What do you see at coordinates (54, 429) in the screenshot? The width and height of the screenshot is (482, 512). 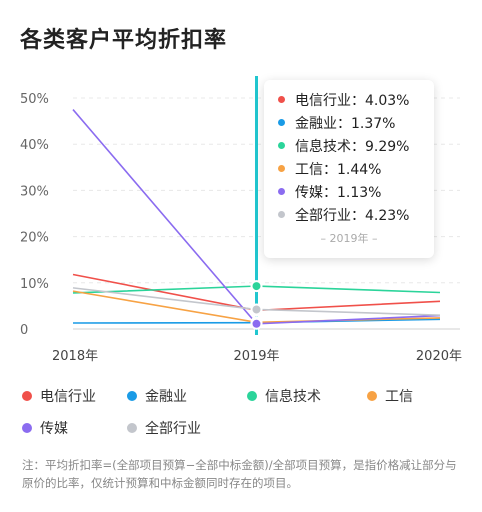 I see `legend-label: 传媒` at bounding box center [54, 429].